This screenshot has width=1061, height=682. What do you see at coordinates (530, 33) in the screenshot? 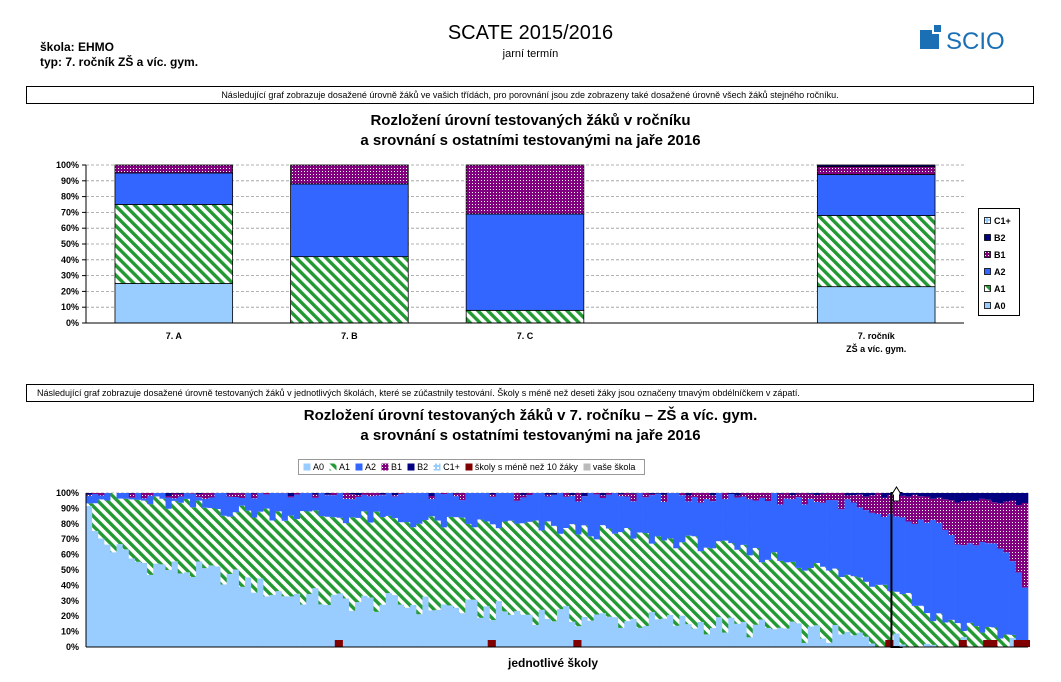
I see `document-title: SCATE 2015/2016` at bounding box center [530, 33].